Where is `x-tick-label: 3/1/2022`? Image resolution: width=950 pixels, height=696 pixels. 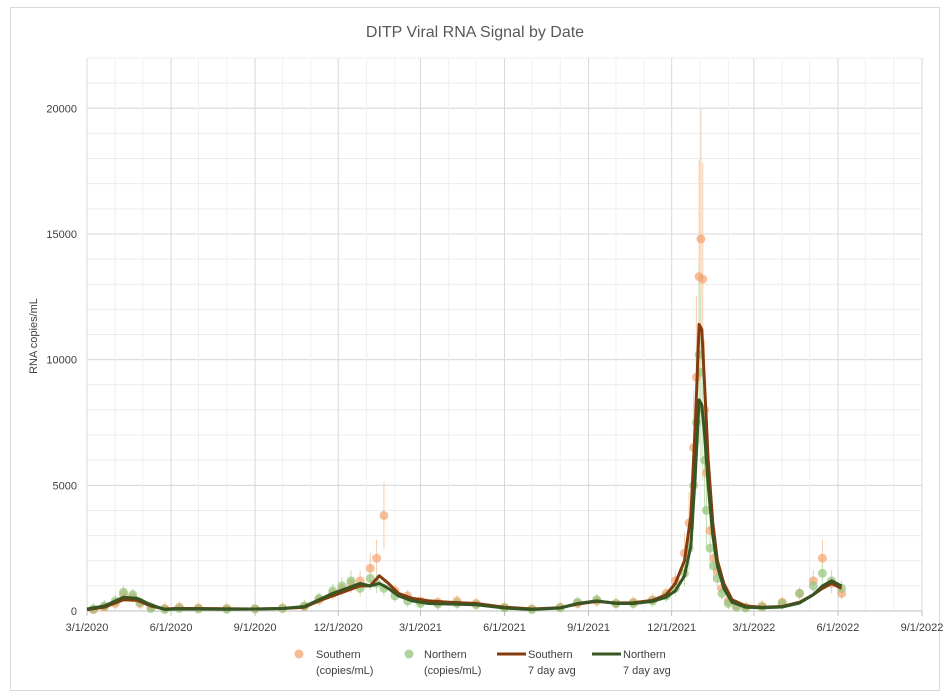 x-tick-label: 3/1/2022 is located at coordinates (753, 628).